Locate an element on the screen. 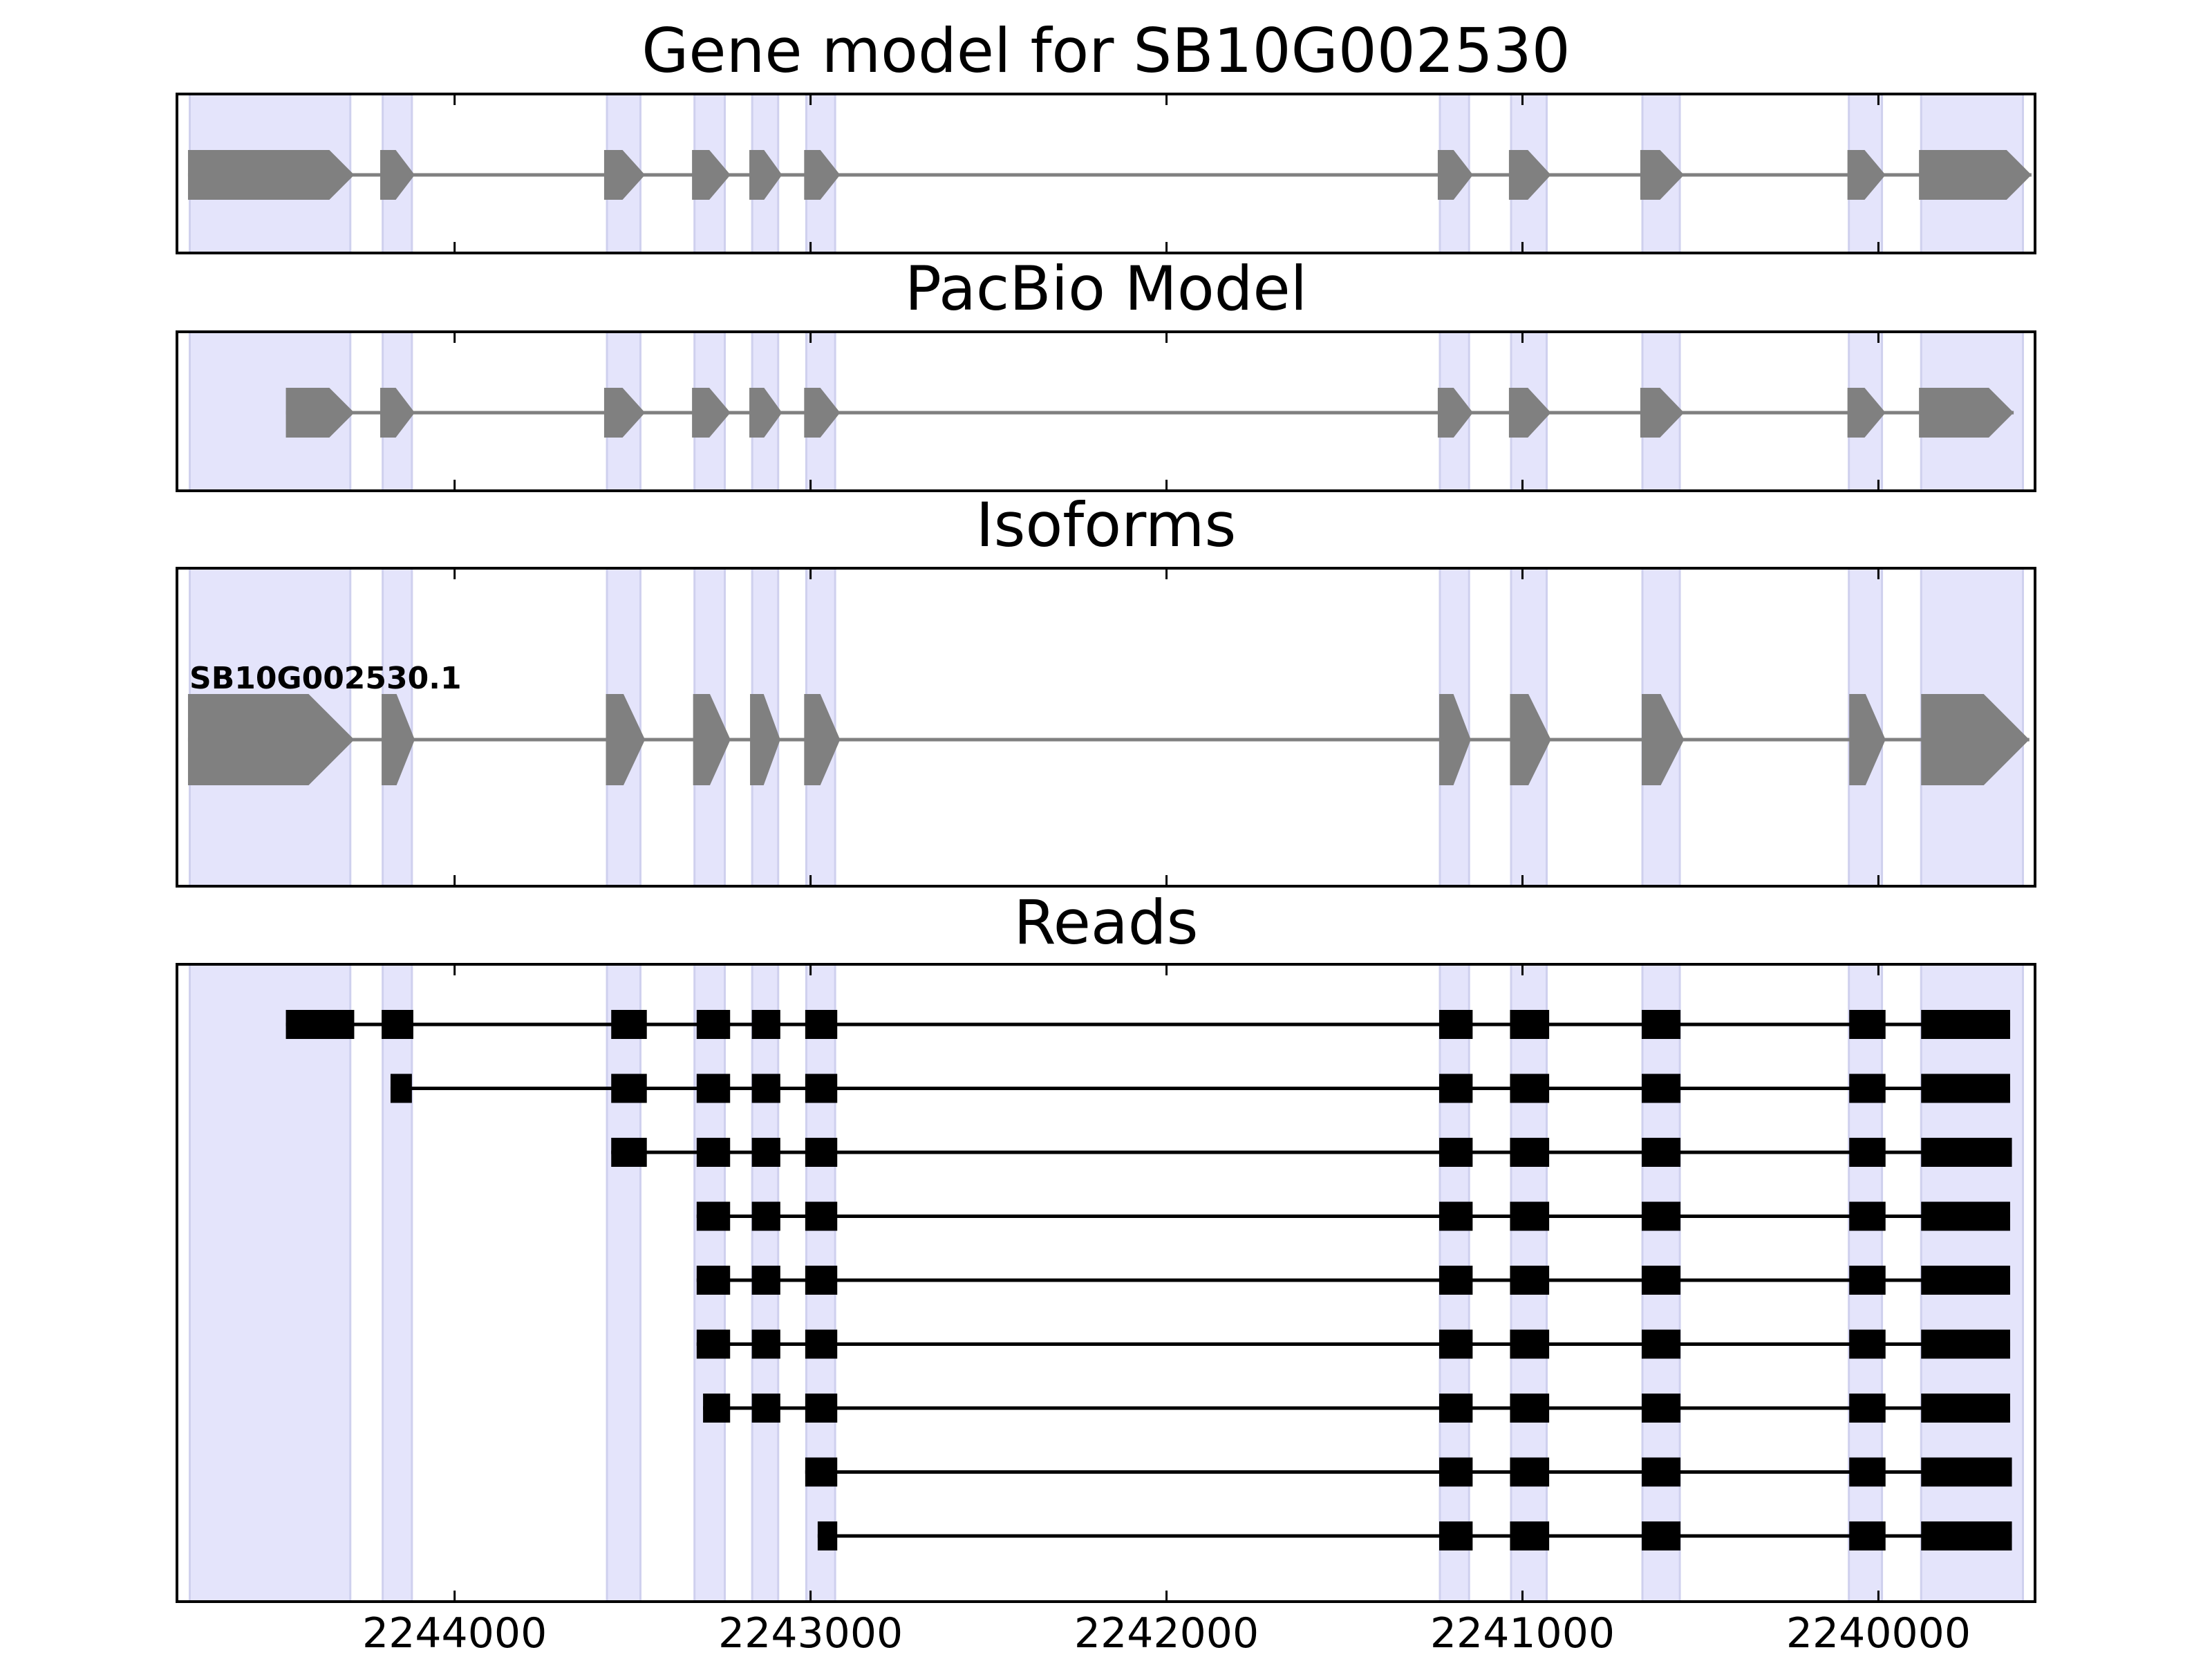 This screenshot has width=2212, height=1659. panel-title: Gene model for SB10G002530 is located at coordinates (1106, 50).